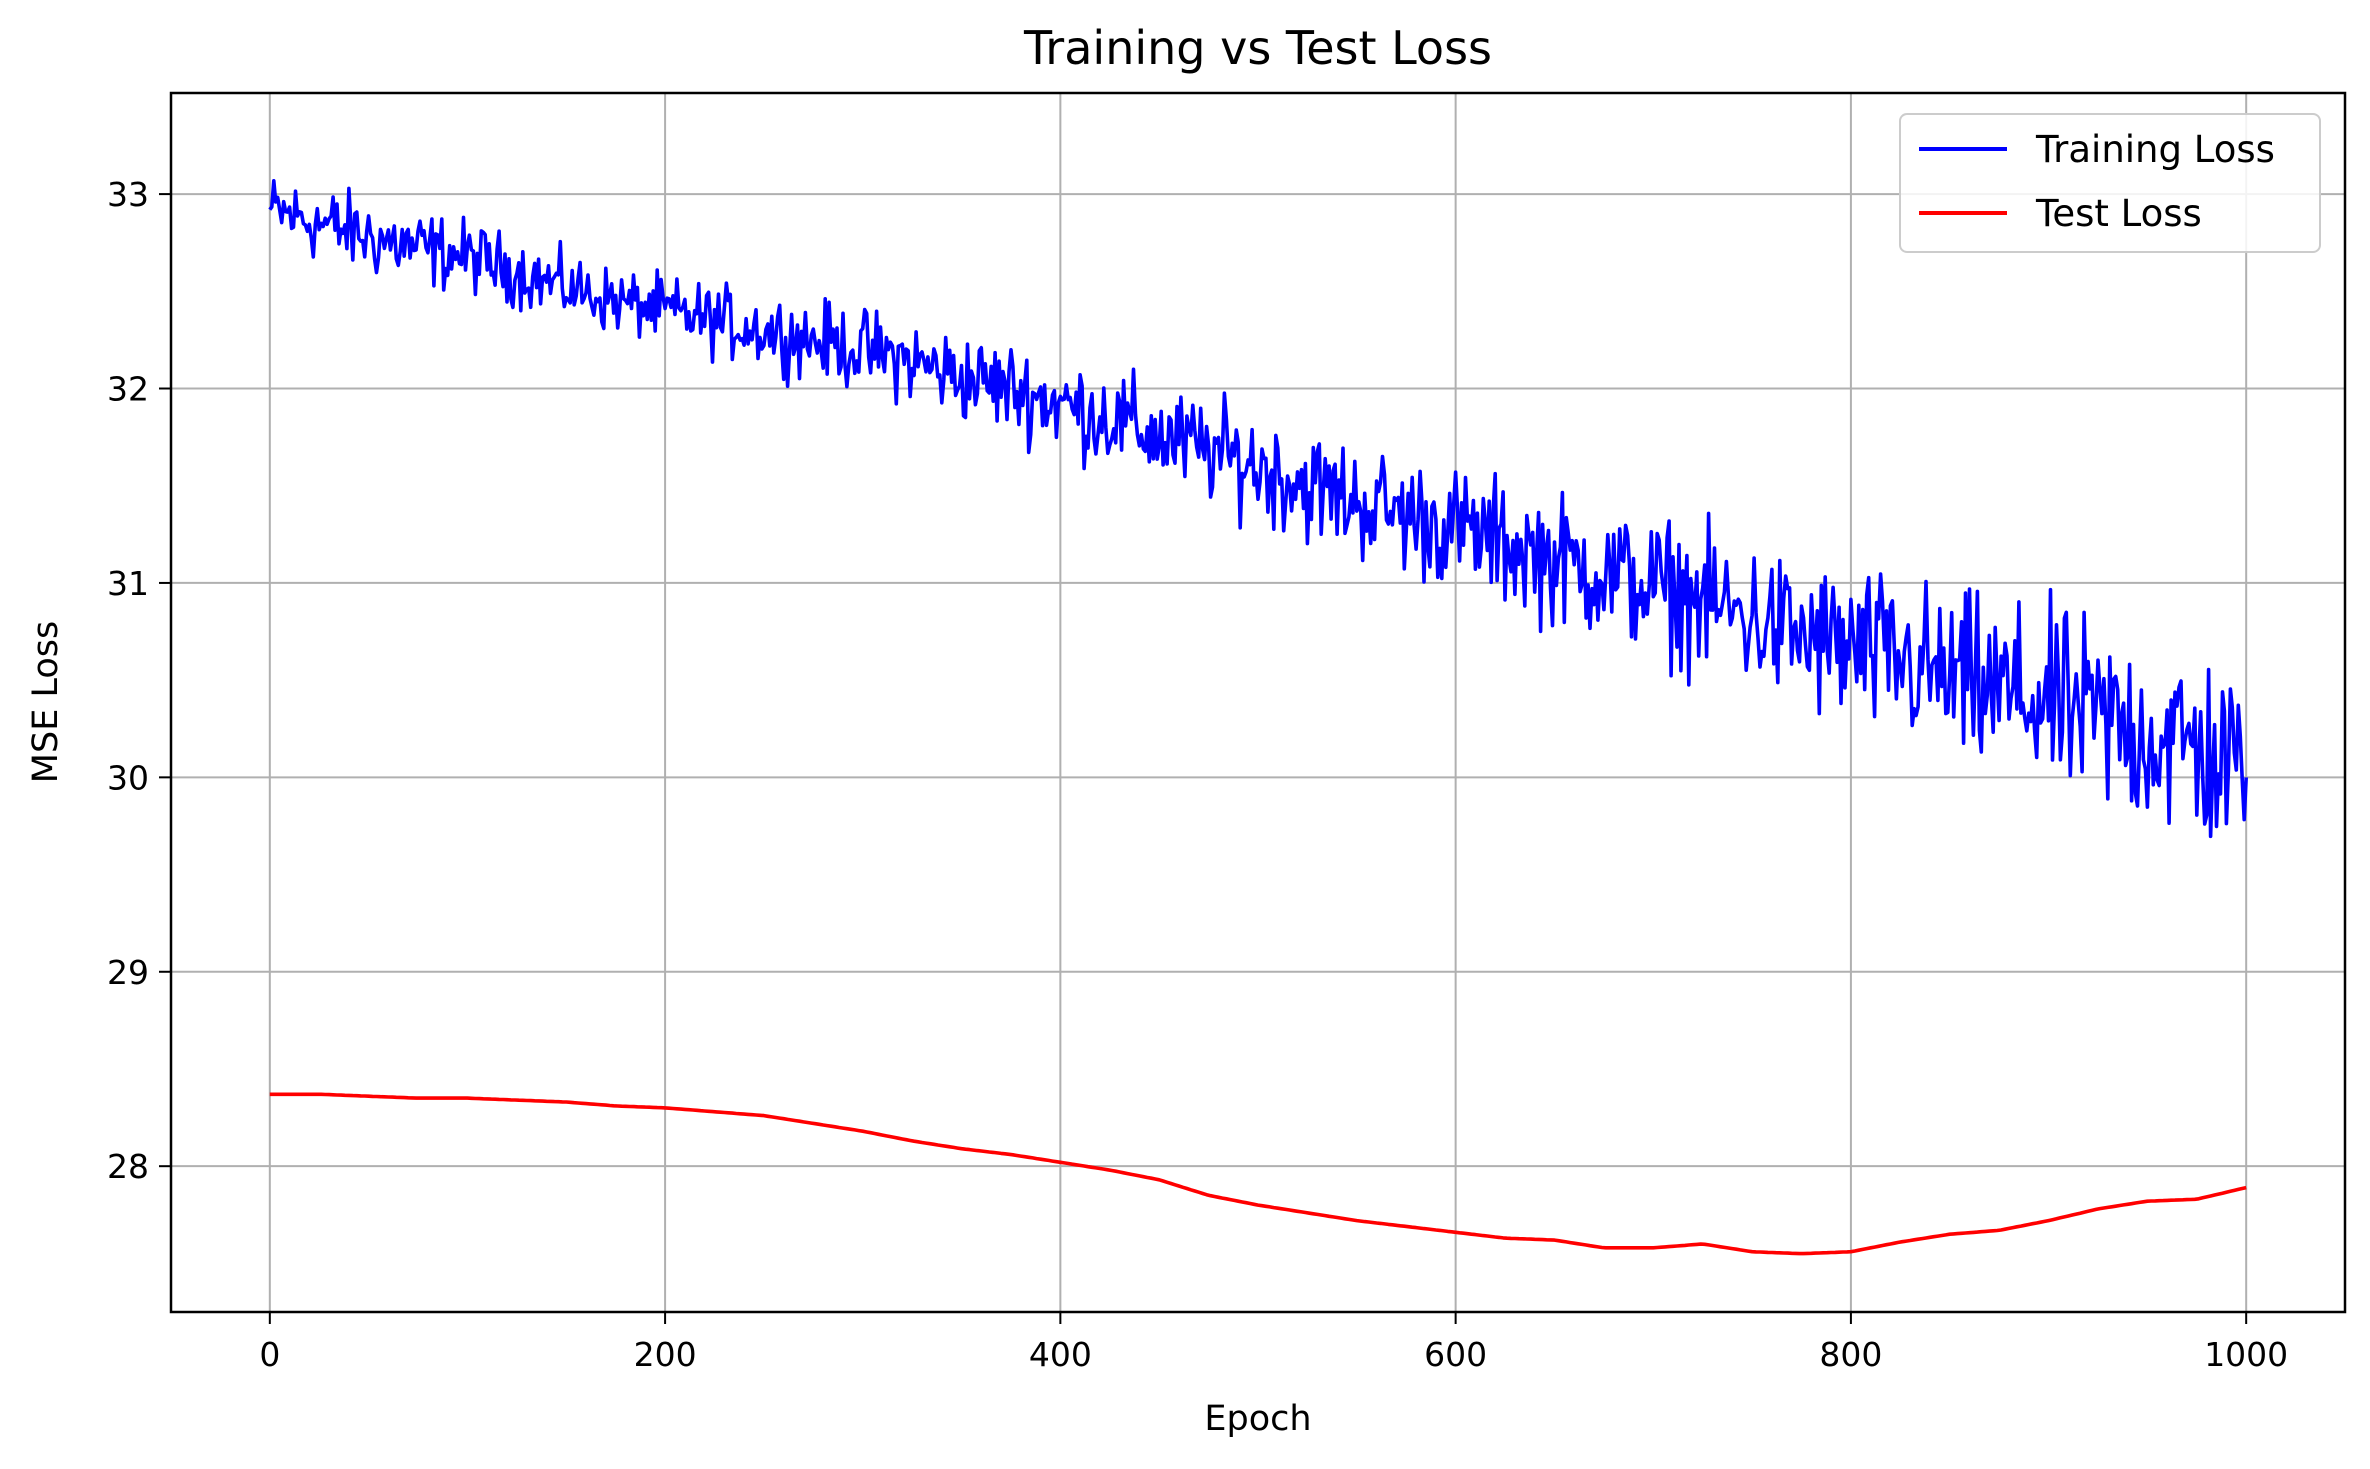 The image size is (2370, 1469). Describe the element at coordinates (128, 777) in the screenshot. I see `y-tick-label: 30` at that location.